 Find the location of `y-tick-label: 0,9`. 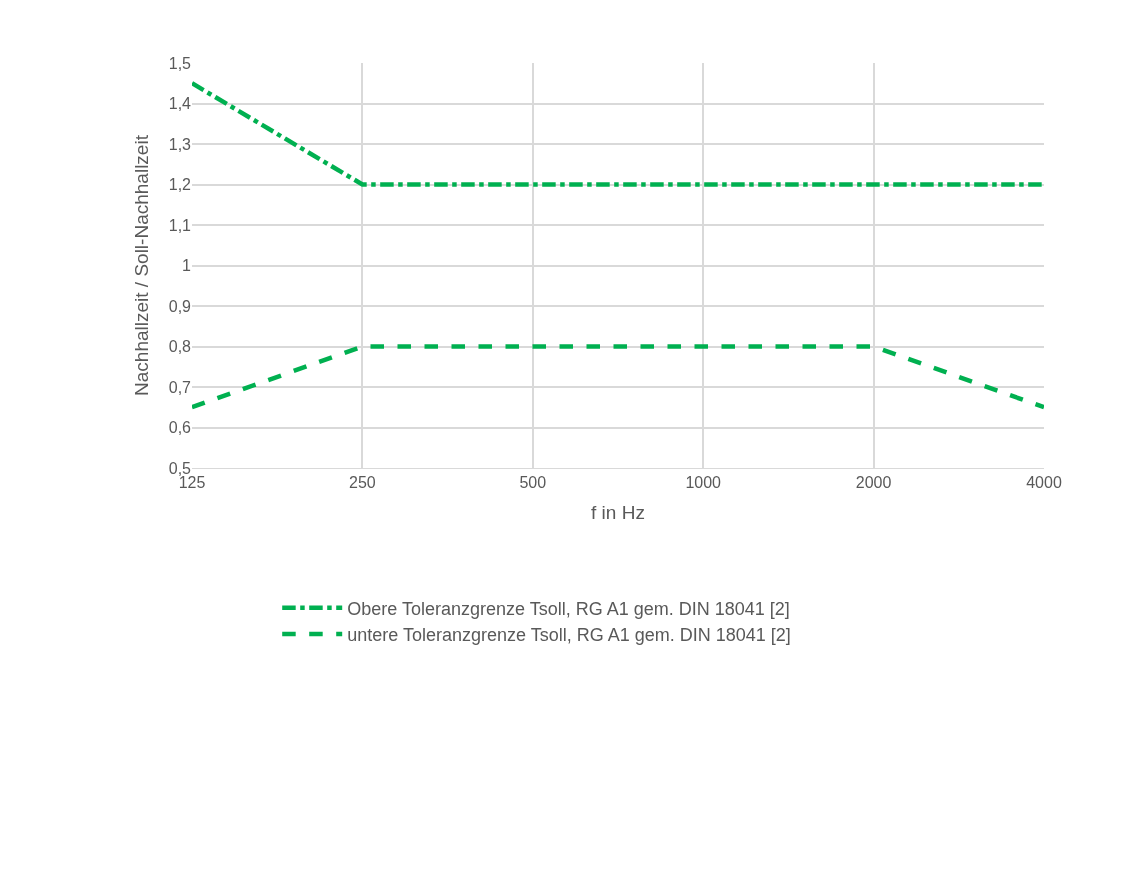

y-tick-label: 0,9 is located at coordinates (180, 306).